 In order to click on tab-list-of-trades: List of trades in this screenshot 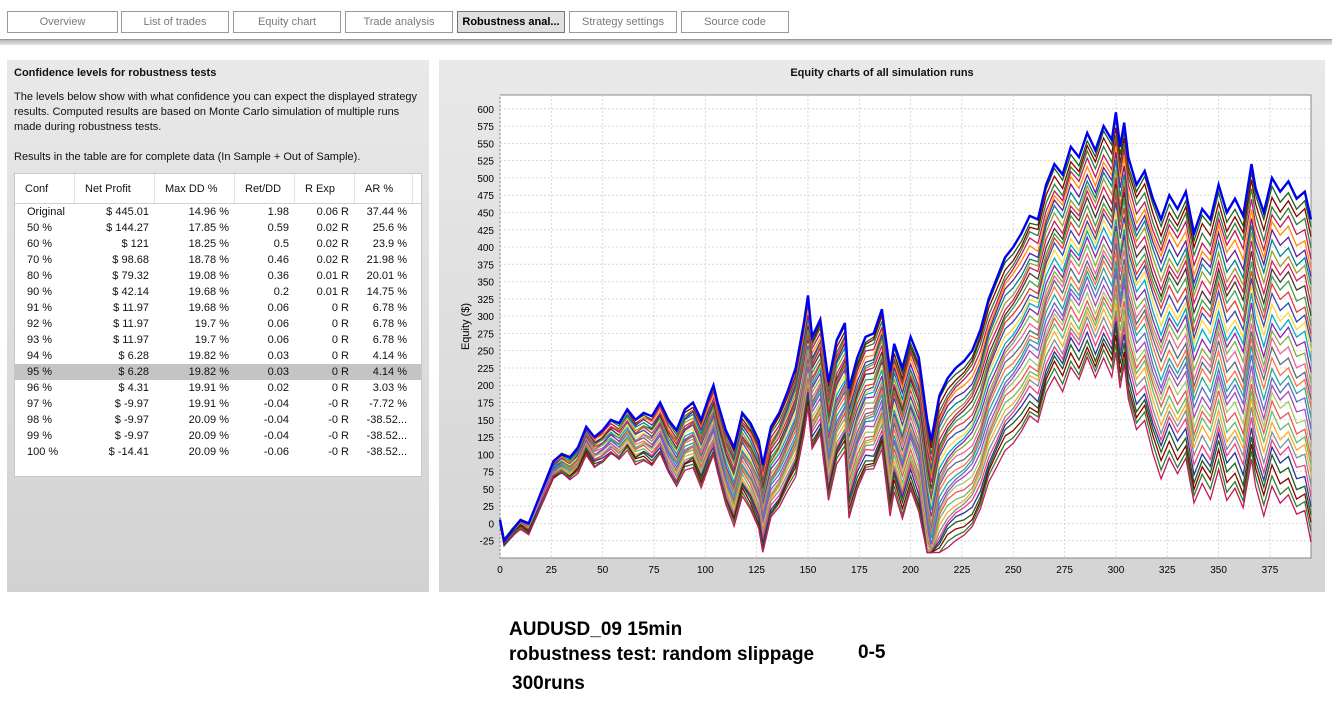, I will do `click(175, 22)`.